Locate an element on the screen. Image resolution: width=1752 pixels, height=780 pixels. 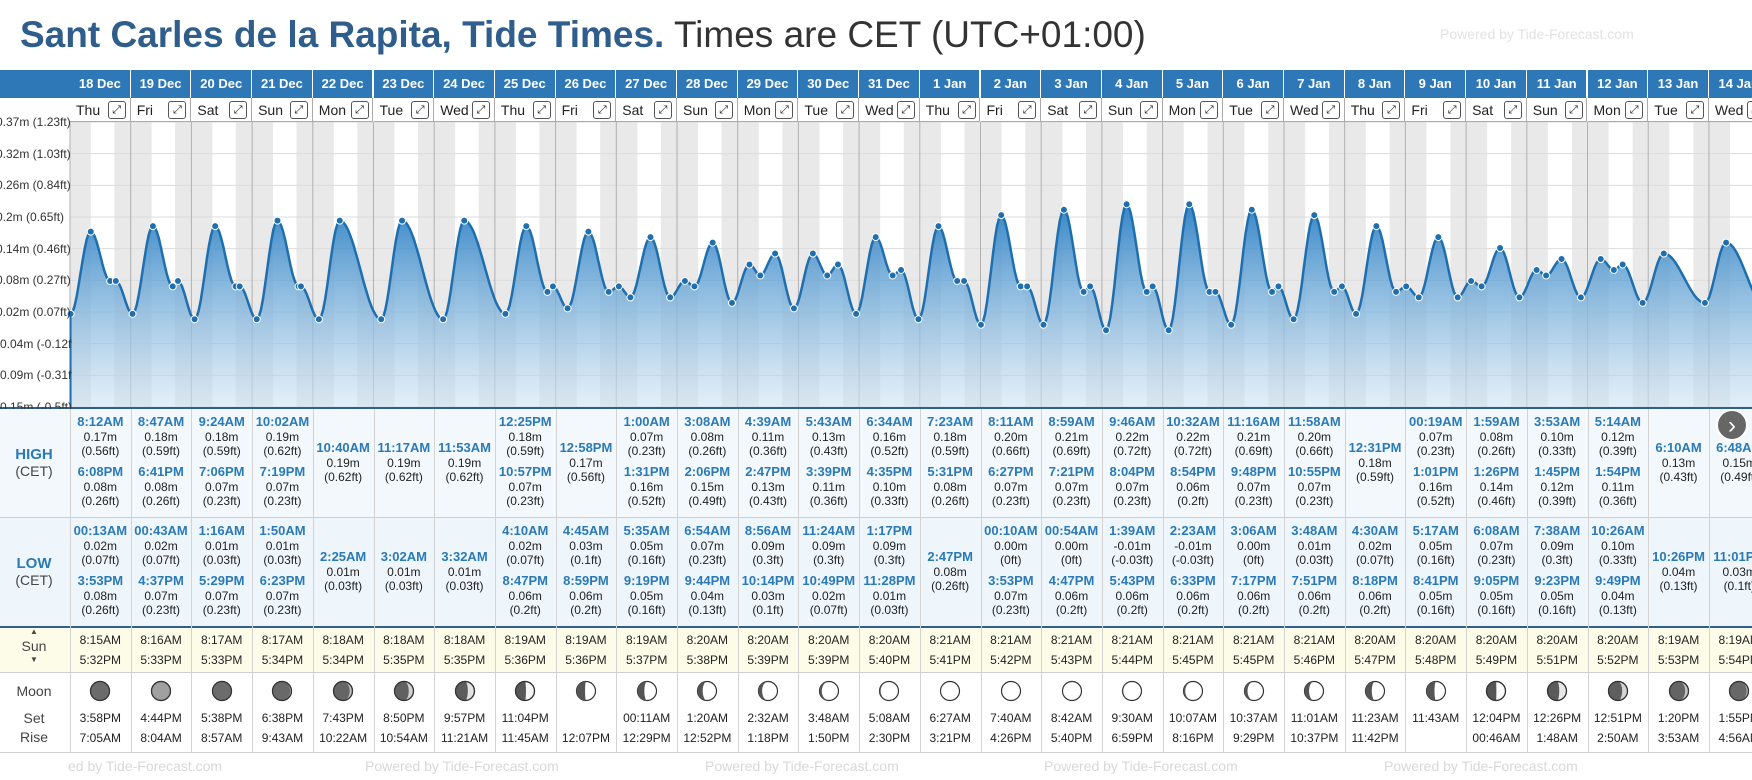
day-date-header: 12 Jan is located at coordinates (1618, 84).